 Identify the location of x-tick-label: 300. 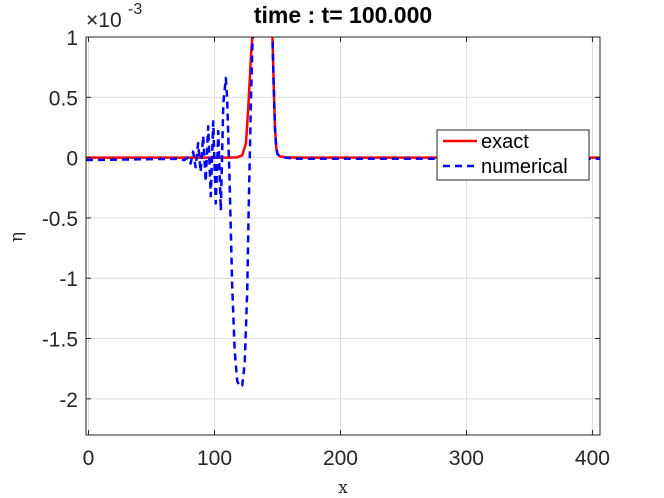
(466, 458).